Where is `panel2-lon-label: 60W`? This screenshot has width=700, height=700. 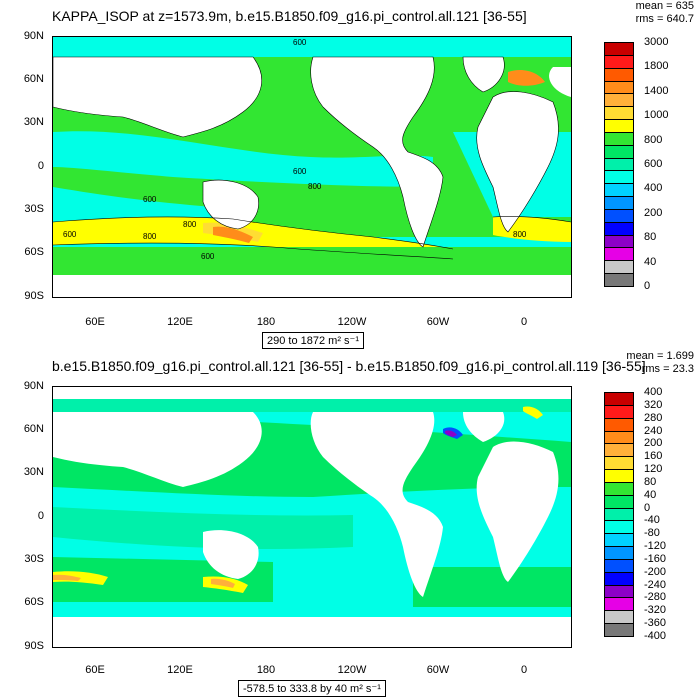
panel2-lon-label: 60W is located at coordinates (438, 670).